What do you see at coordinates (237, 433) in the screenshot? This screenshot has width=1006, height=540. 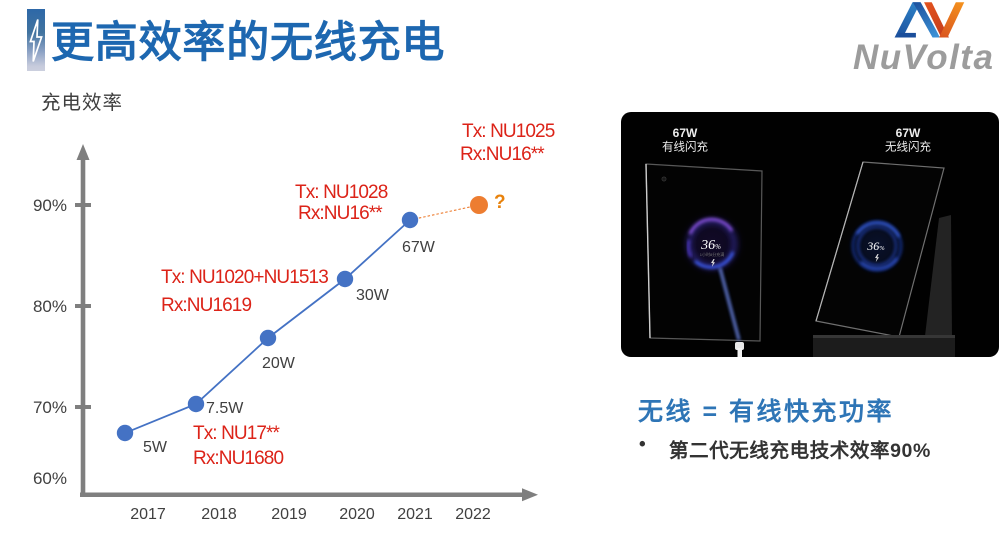 I see `svg-text: Tx: NU17**` at bounding box center [237, 433].